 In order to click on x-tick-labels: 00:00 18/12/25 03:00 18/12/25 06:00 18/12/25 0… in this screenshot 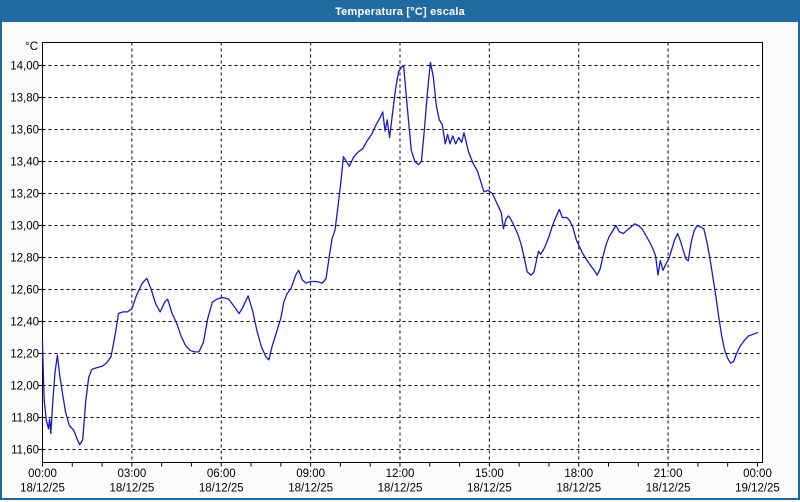, I will do `click(400, 481)`.